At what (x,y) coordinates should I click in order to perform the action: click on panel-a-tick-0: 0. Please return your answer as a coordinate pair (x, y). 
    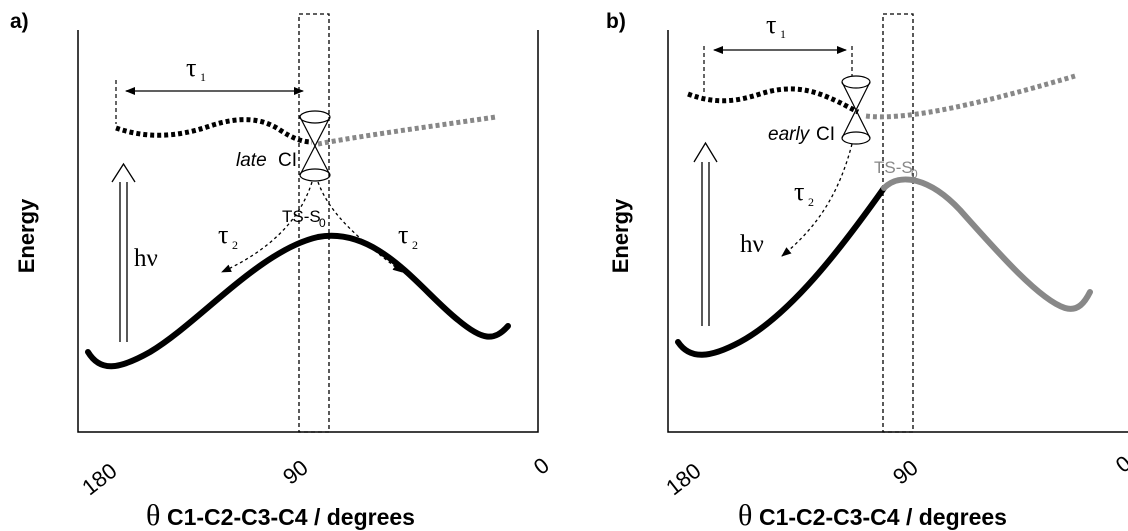
    Looking at the image, I should click on (541, 465).